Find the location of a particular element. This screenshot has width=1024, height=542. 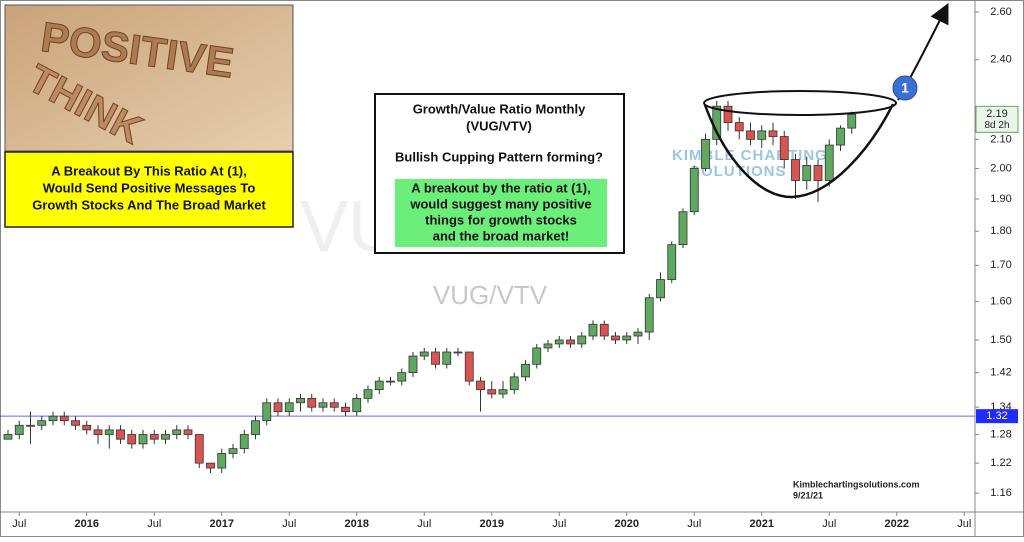

caption-box is located at coordinates (149, 189).